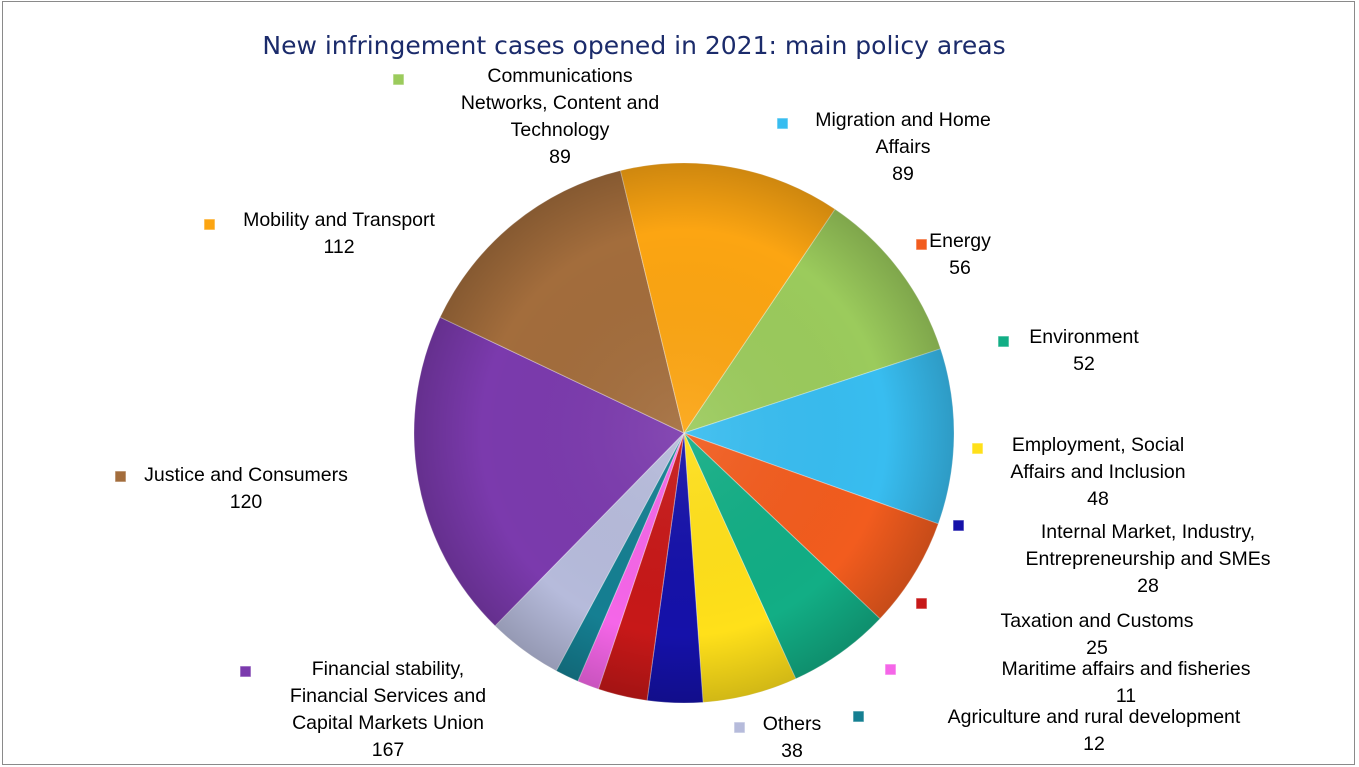 The image size is (1359, 767). What do you see at coordinates (339, 233) in the screenshot?
I see `slice-label: Mobility and Transport 112` at bounding box center [339, 233].